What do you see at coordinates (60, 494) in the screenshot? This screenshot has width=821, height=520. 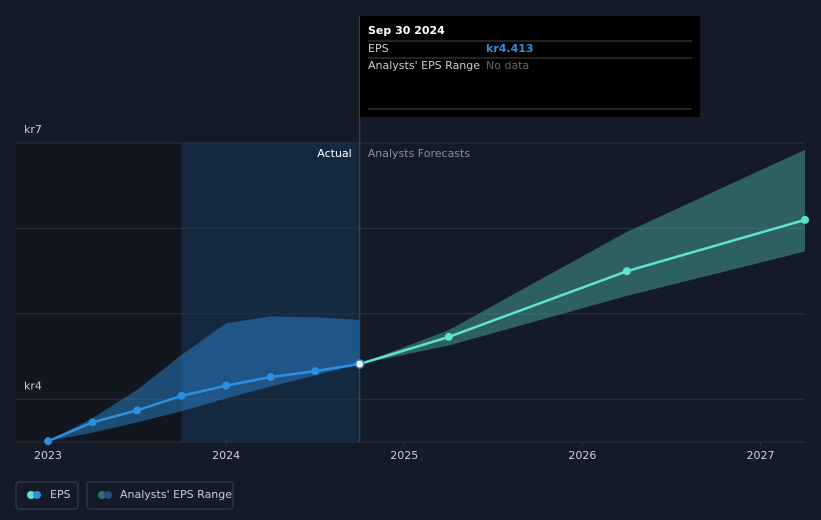 I see `legend-label: EPS` at bounding box center [60, 494].